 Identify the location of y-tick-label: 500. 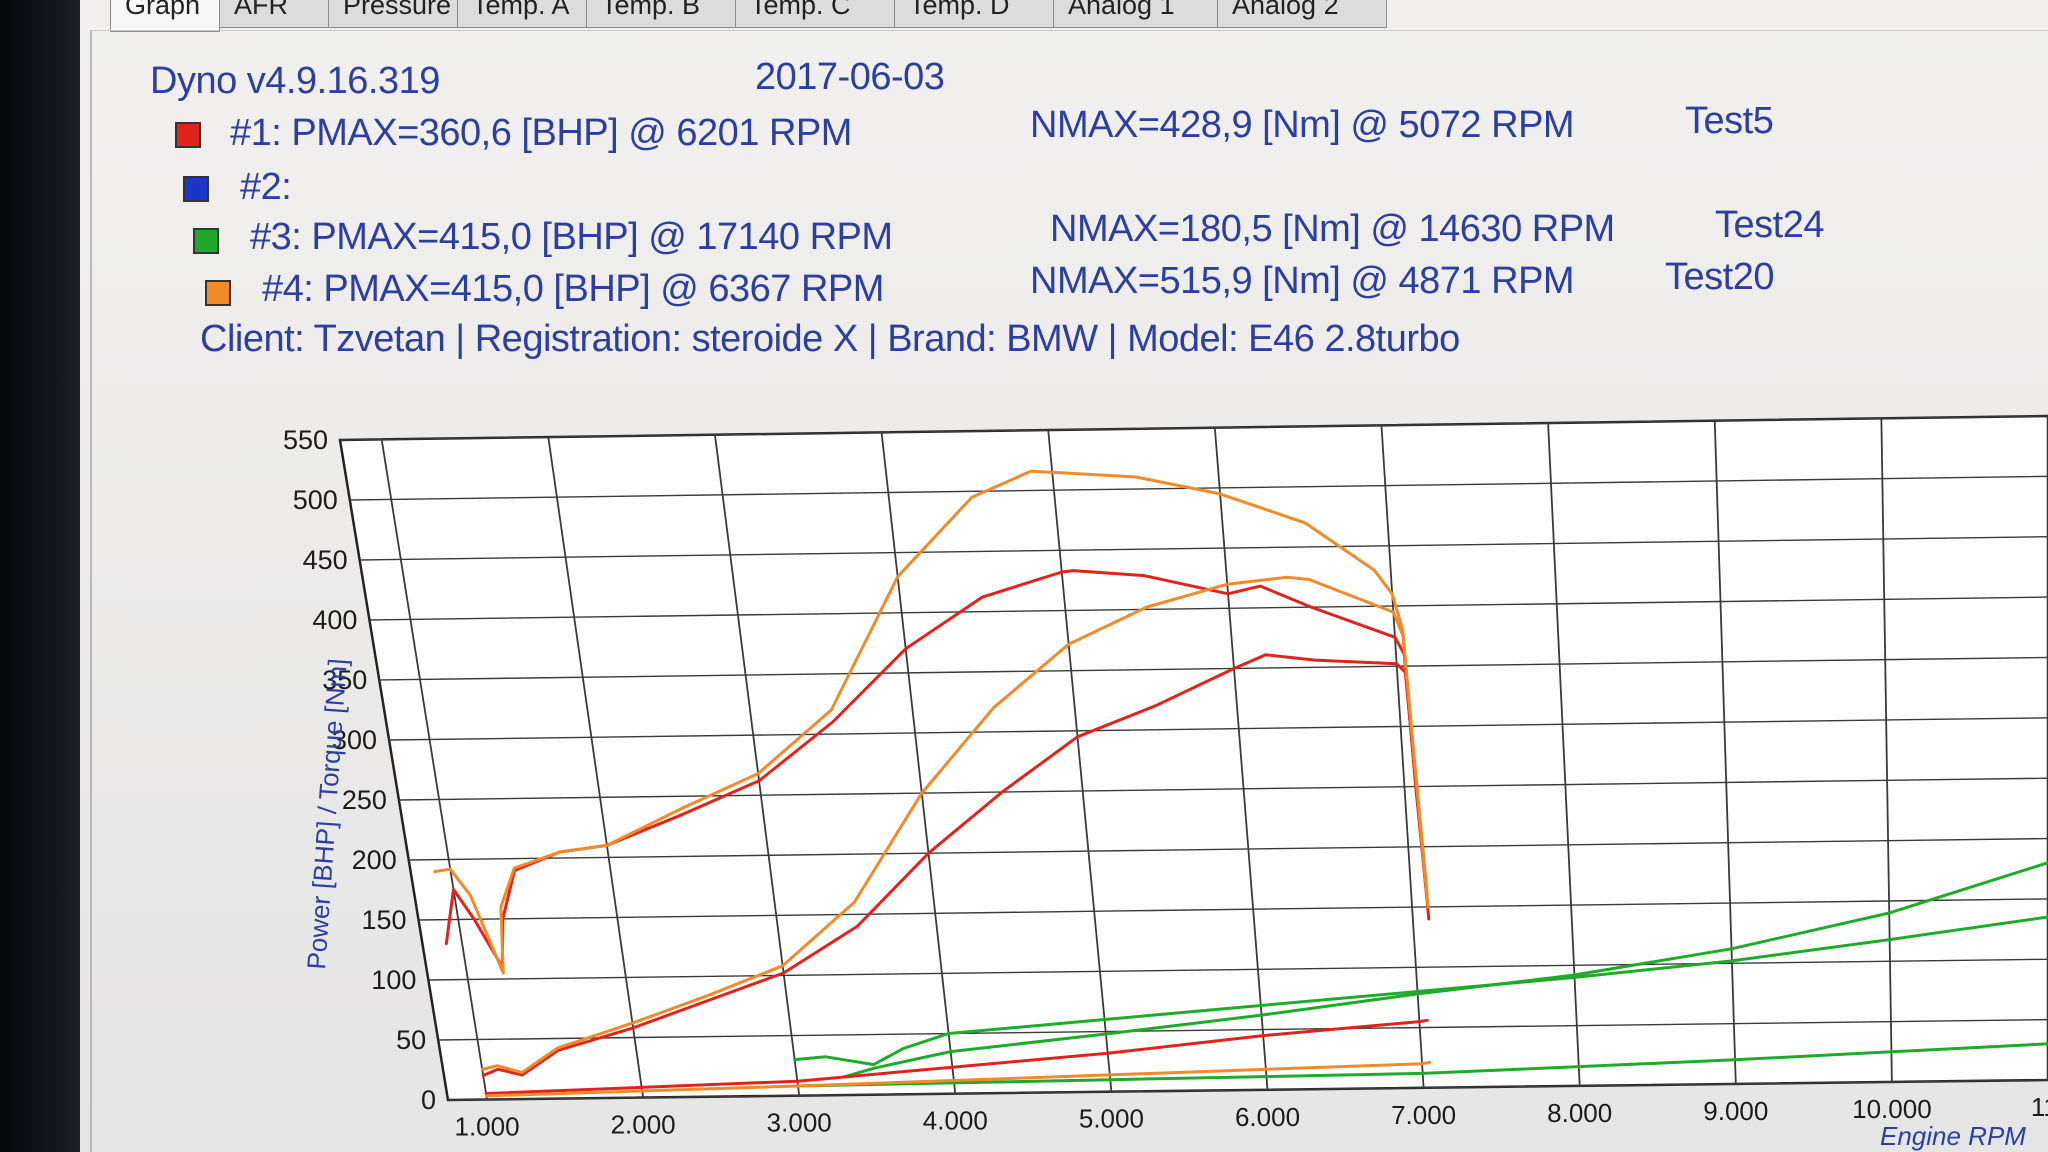
(315, 500).